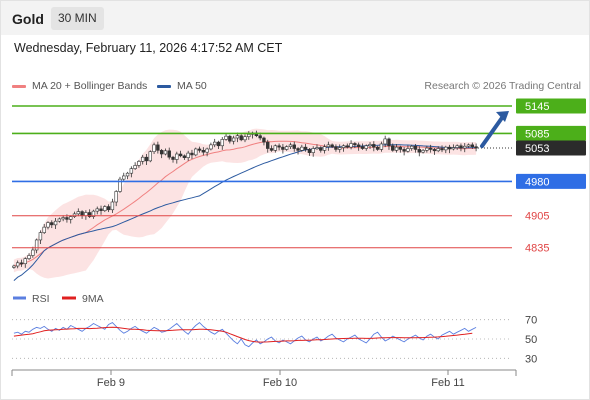 Image resolution: width=590 pixels, height=400 pixels. I want to click on ma9-legend-label: 9MA, so click(93, 299).